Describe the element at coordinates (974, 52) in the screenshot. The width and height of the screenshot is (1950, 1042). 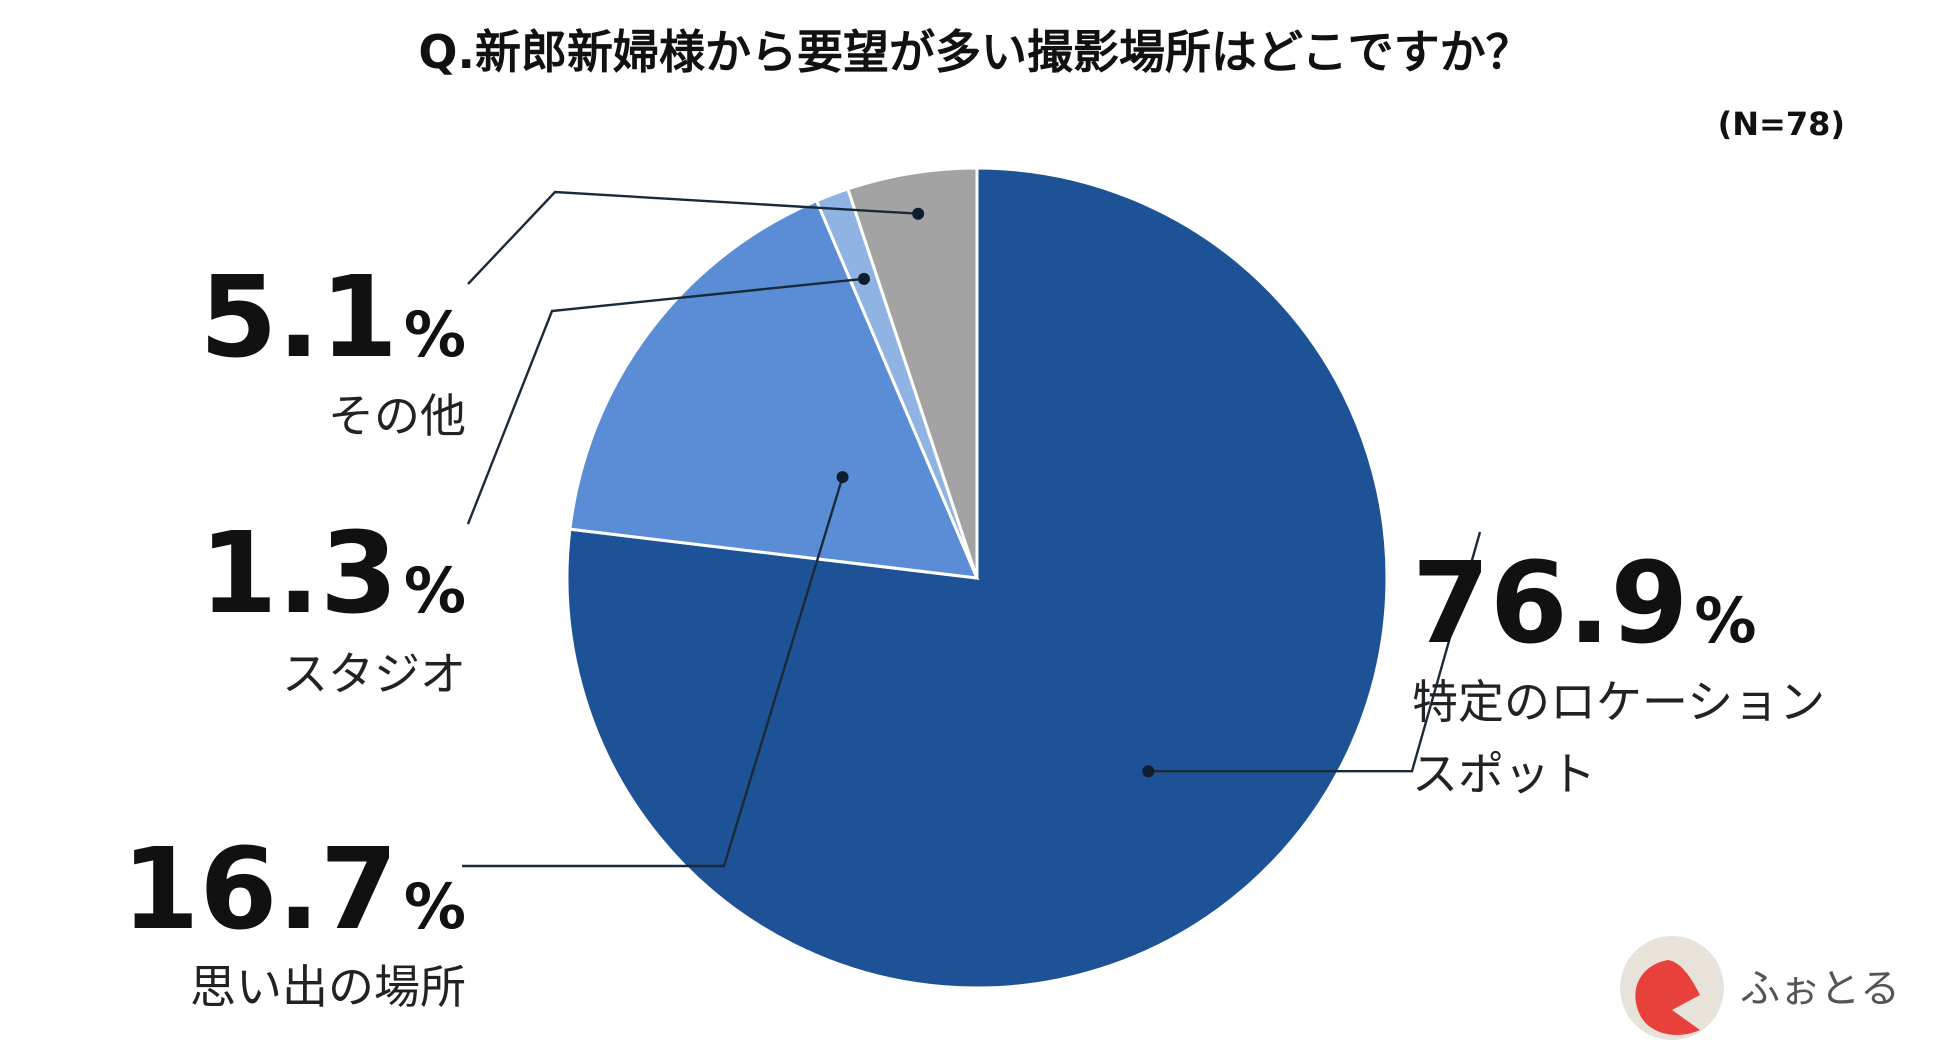
I see `chart-title: Q.新郎新婦様から要望が多い撮影場所はどこですか？` at that location.